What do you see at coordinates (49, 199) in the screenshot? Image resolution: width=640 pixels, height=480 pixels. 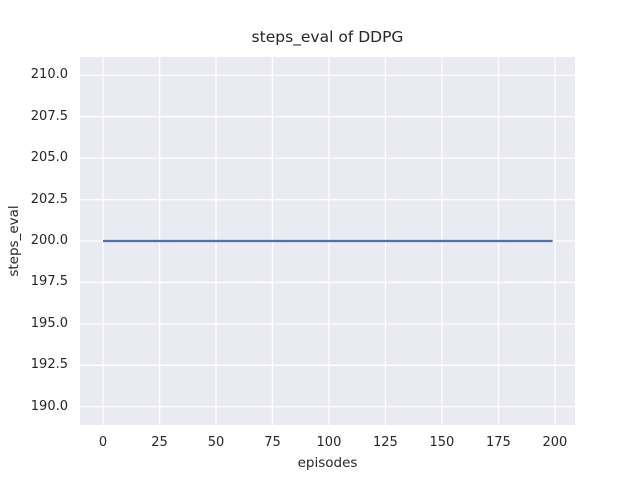 I see `y-tick-label: 202.5` at bounding box center [49, 199].